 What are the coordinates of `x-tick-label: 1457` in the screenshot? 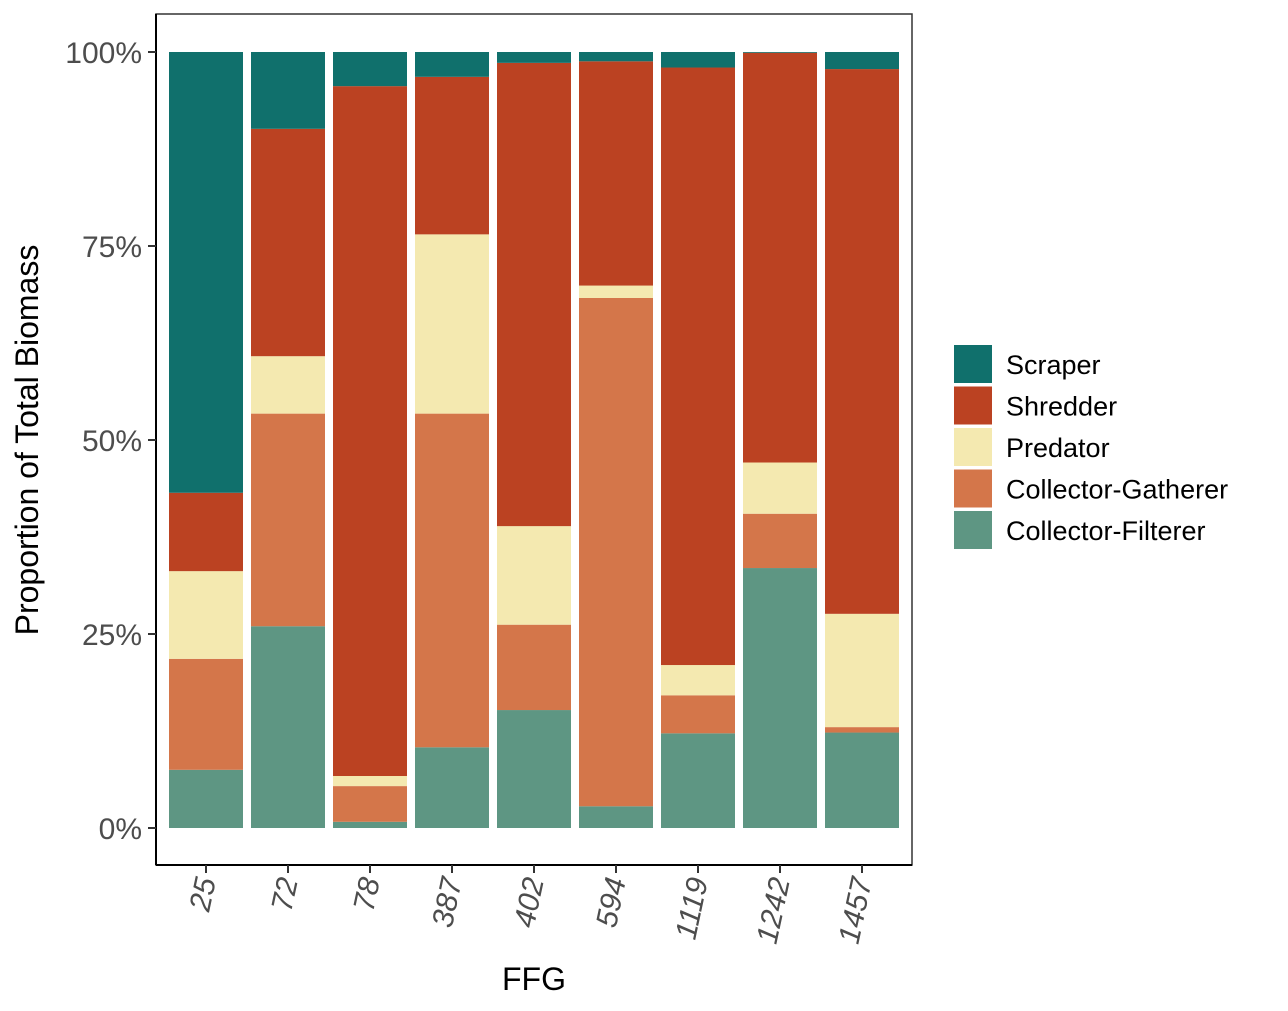 It's located at (856, 909).